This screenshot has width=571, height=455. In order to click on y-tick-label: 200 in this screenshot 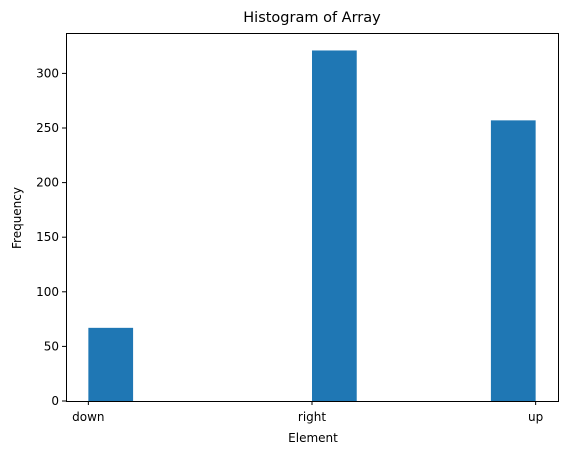, I will do `click(47, 183)`.